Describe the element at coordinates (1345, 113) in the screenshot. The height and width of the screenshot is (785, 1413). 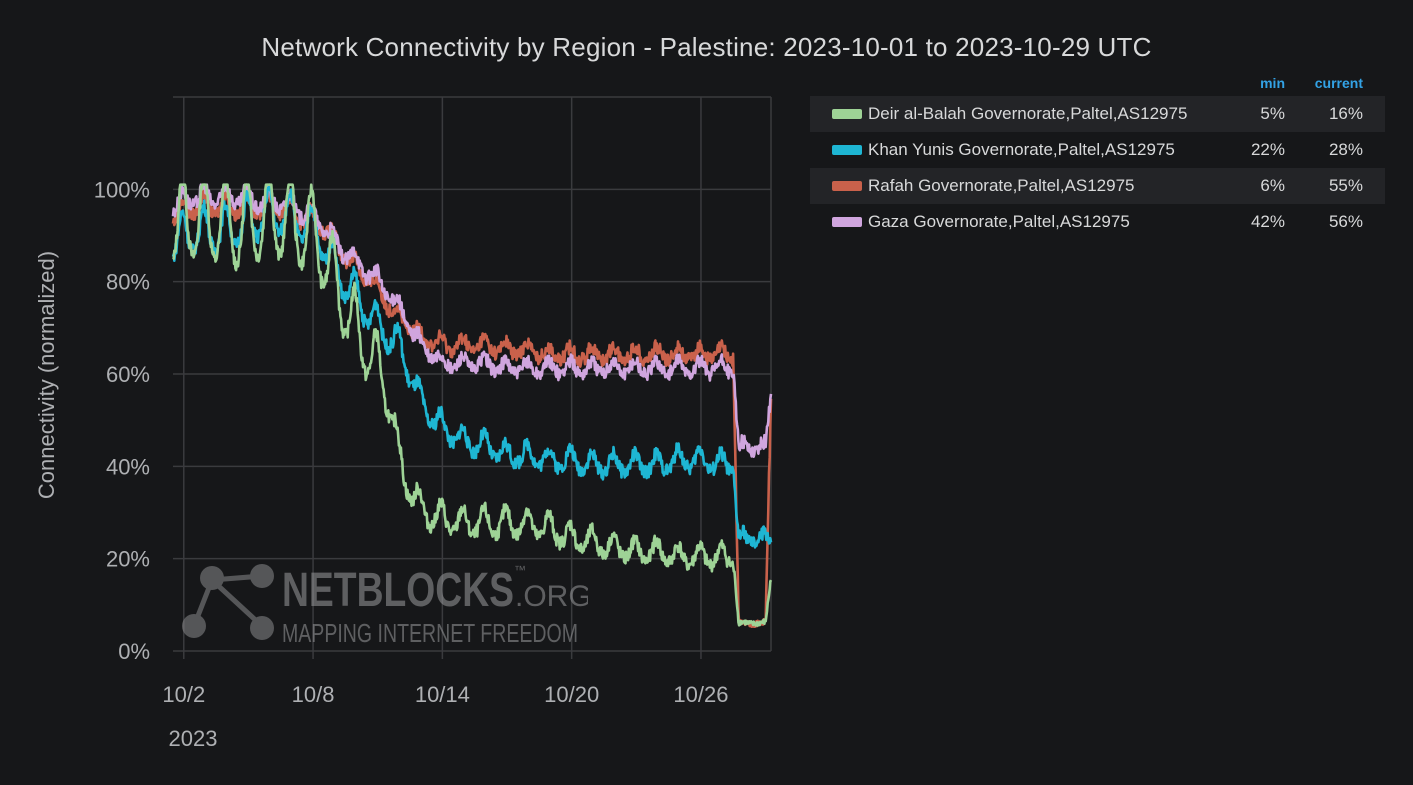
I see `legend-current-value: 16%` at that location.